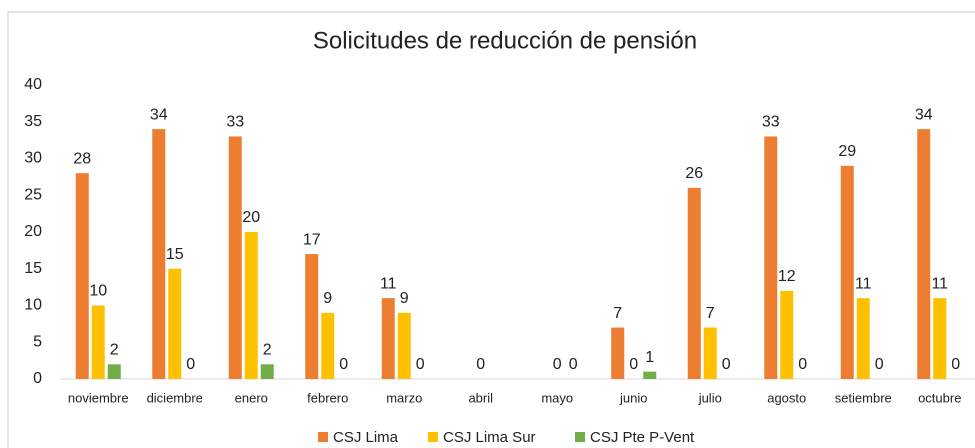 This screenshot has width=975, height=448. I want to click on data-label: 28, so click(82, 158).